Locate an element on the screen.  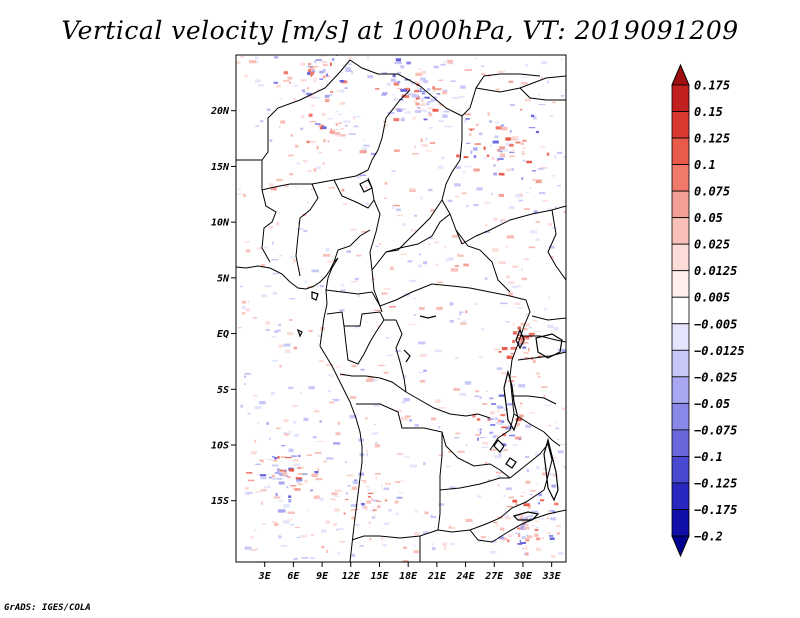
colorbar-level-label: −0.025 is located at coordinates (715, 377).